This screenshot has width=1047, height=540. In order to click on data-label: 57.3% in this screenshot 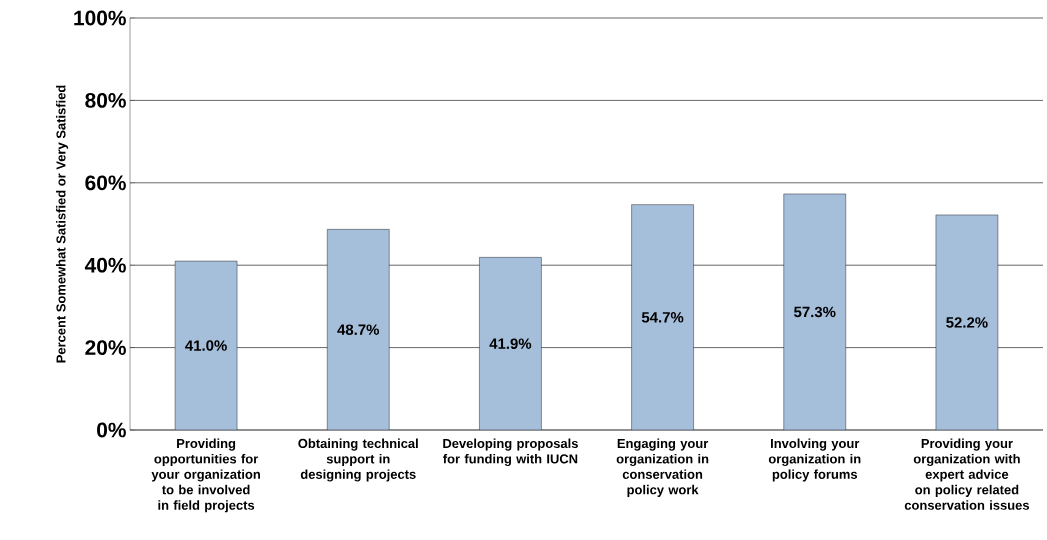, I will do `click(815, 312)`.